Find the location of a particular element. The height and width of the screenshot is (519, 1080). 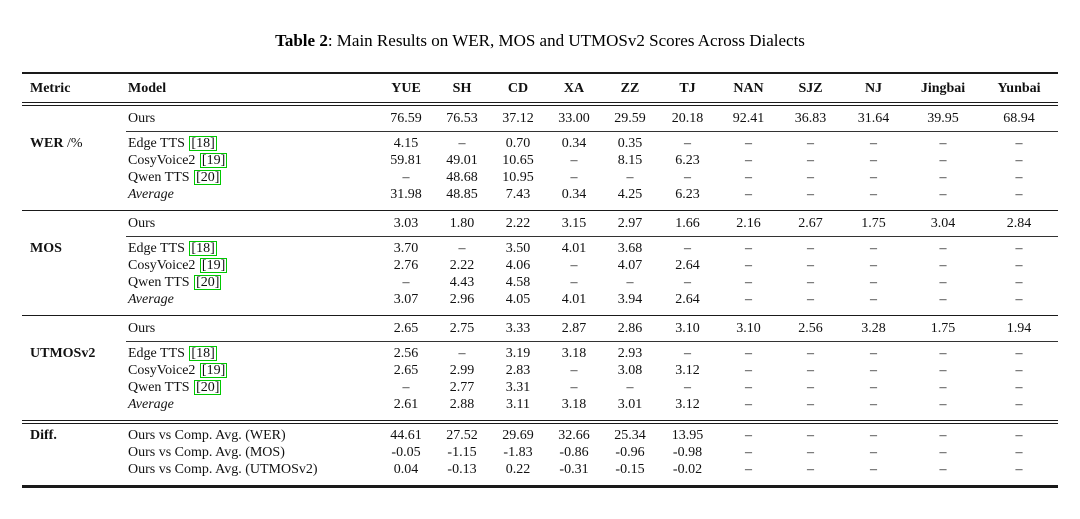

value-cell-xa: 0.34 is located at coordinates (574, 143).